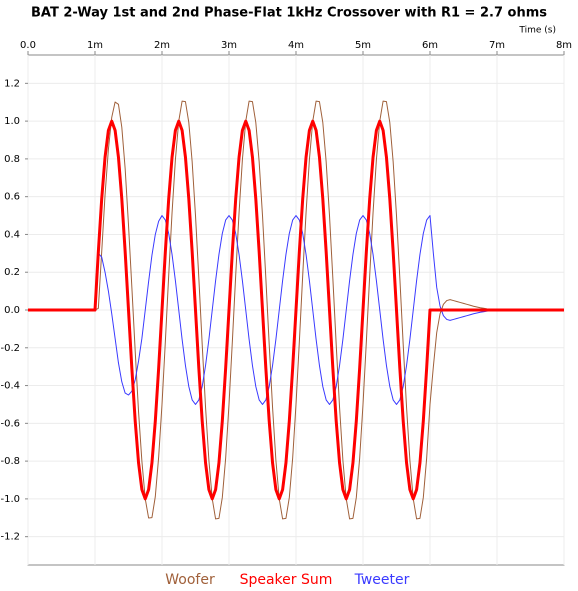  What do you see at coordinates (12, 272) in the screenshot?
I see `y-tick-label: 0.2` at bounding box center [12, 272].